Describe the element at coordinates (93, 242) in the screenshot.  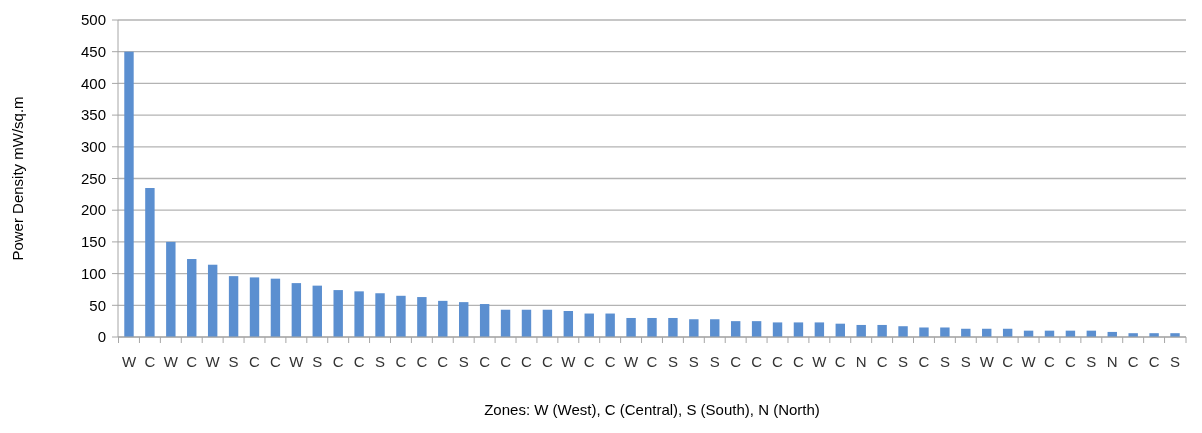
I see `y-tick-label: 150` at that location.